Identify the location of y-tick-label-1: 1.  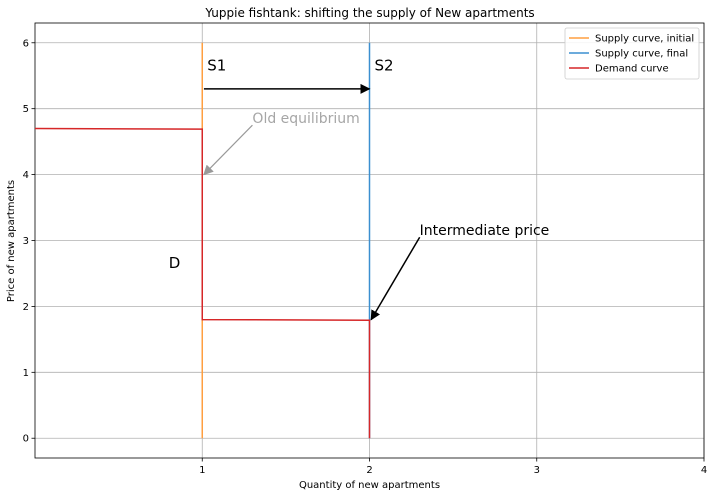
(26, 373).